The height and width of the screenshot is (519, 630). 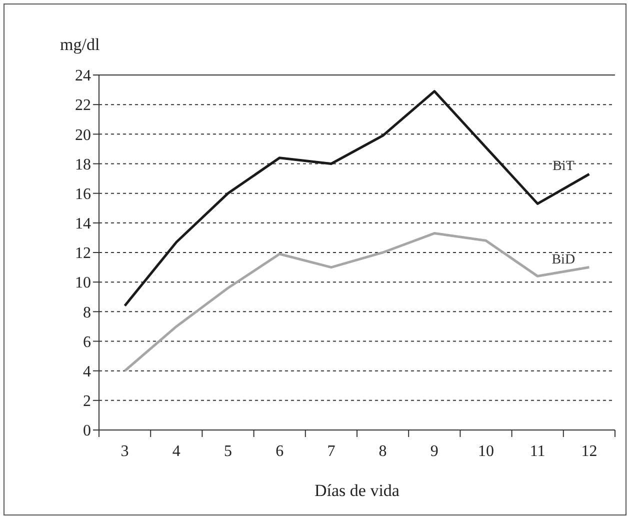 What do you see at coordinates (538, 451) in the screenshot?
I see `x-tick-label: 11` at bounding box center [538, 451].